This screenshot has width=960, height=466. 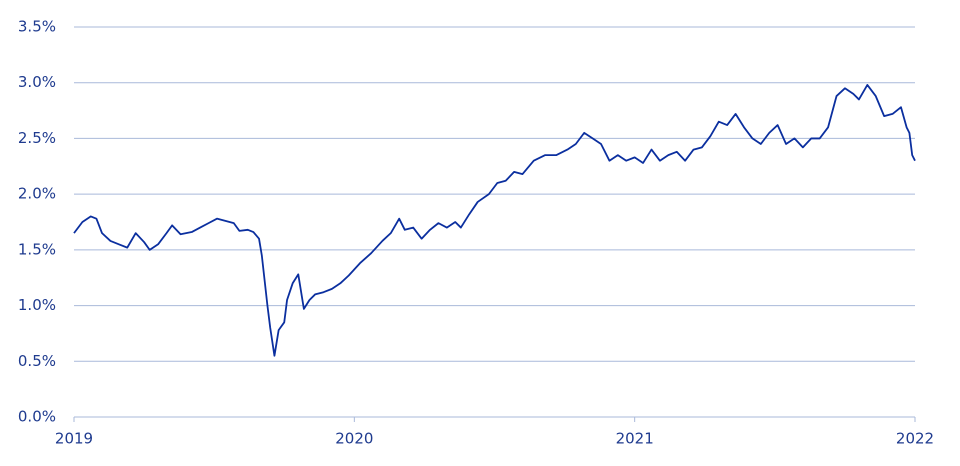 What do you see at coordinates (37, 249) in the screenshot?
I see `y-tick-label: 1.5%` at bounding box center [37, 249].